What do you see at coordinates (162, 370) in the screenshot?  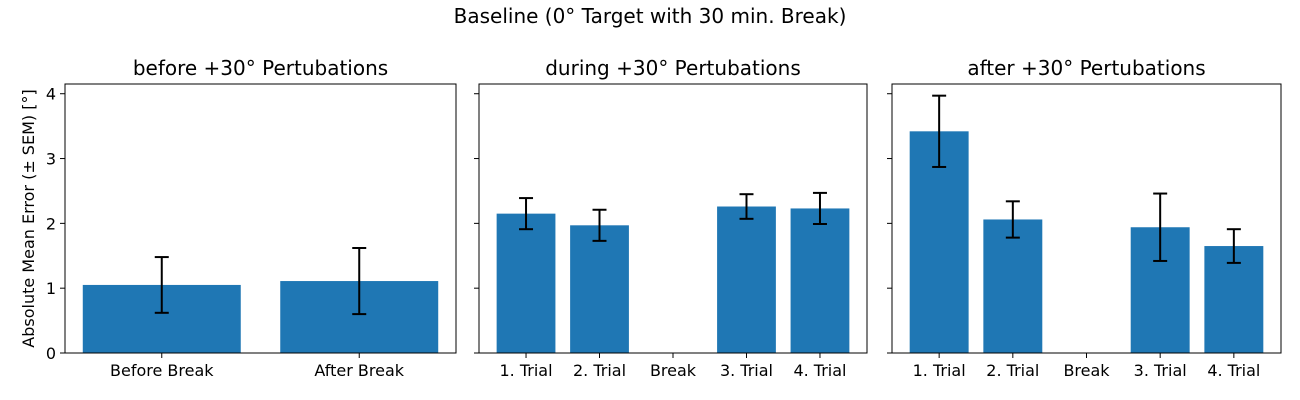 I see `x-tick-label: Before Break` at bounding box center [162, 370].